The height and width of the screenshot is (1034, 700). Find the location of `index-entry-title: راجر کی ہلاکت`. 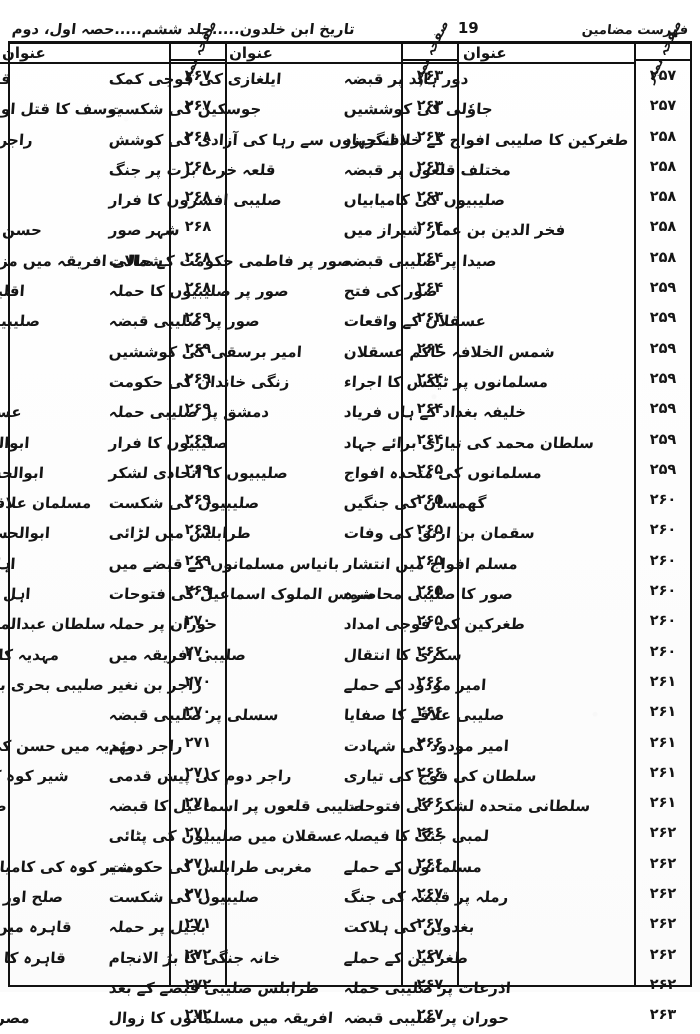

index-entry-title: راجر کی ہلاکت is located at coordinates (85, 382).